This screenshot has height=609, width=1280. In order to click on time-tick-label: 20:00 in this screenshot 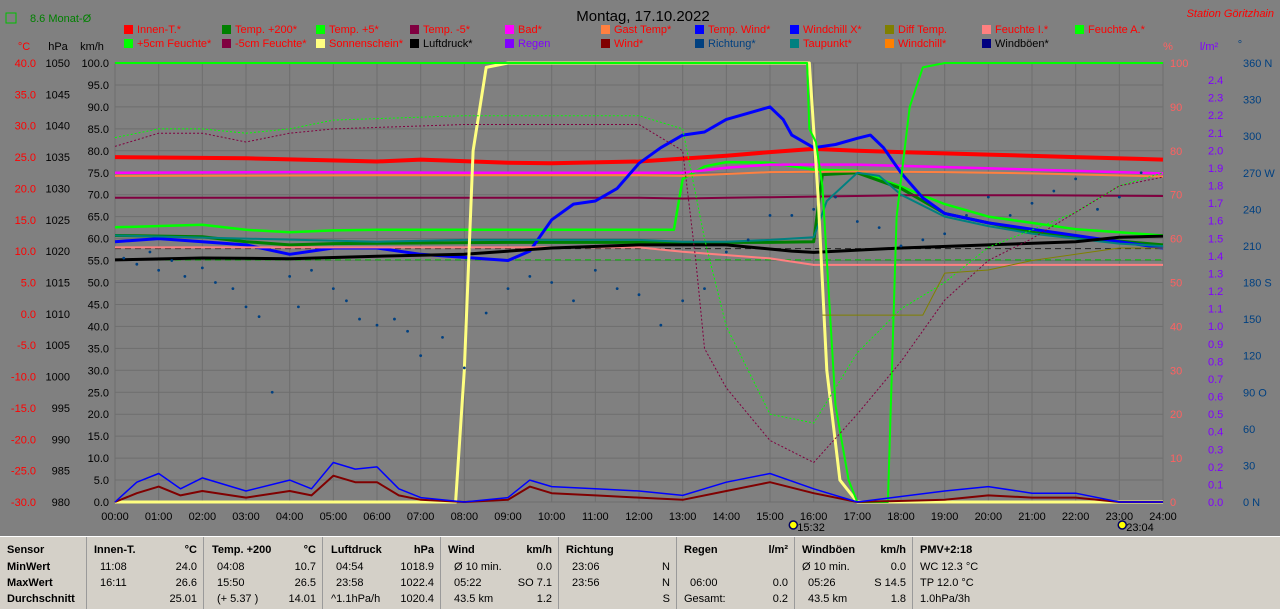, I will do `click(989, 517)`.